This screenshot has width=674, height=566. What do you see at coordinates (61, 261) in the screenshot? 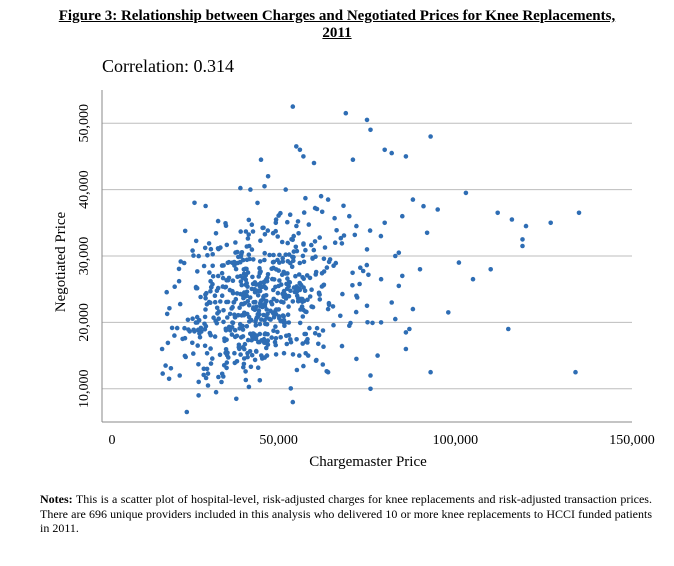
I see `y-axis-label: Negotiated Price` at bounding box center [61, 261].